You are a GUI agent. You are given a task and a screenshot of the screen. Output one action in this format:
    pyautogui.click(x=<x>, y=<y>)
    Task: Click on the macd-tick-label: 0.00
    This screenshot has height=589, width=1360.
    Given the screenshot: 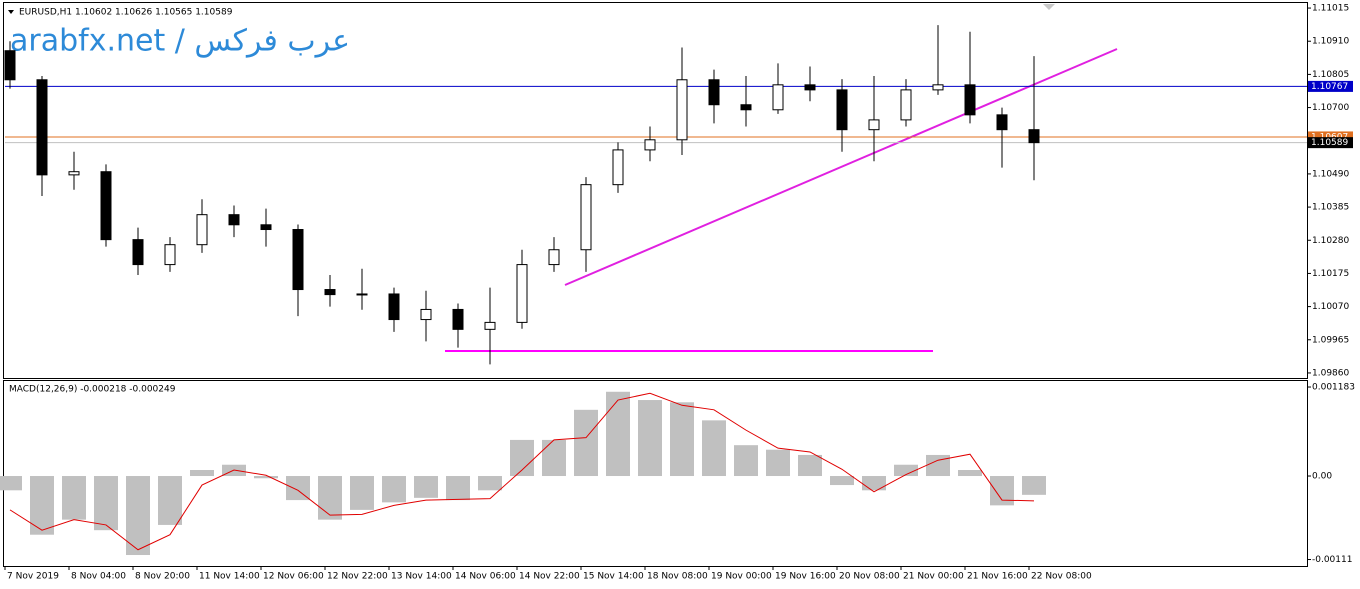 What is the action you would take?
    pyautogui.click(x=1322, y=477)
    